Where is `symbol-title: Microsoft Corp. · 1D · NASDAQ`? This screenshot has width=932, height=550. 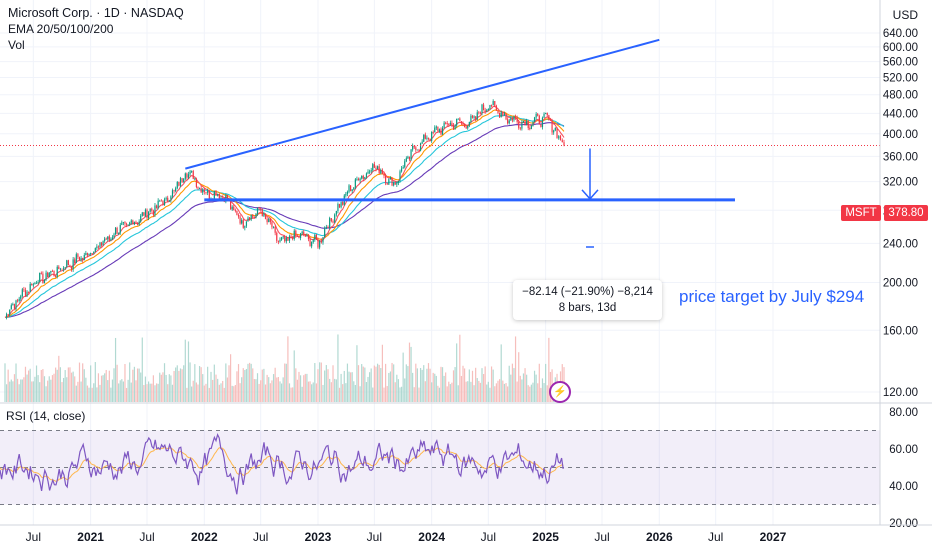
symbol-title: Microsoft Corp. · 1D · NASDAQ is located at coordinates (96, 13).